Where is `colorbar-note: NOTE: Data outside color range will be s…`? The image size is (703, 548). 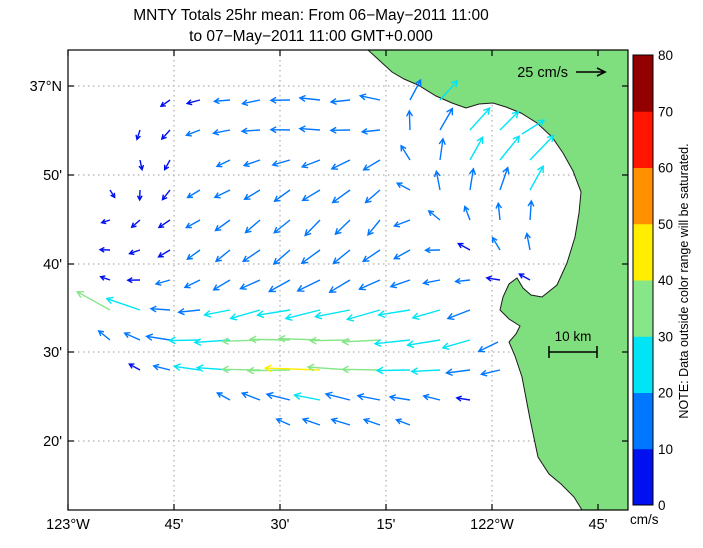
colorbar-note: NOTE: Data outside color range will be s… is located at coordinates (684, 280).